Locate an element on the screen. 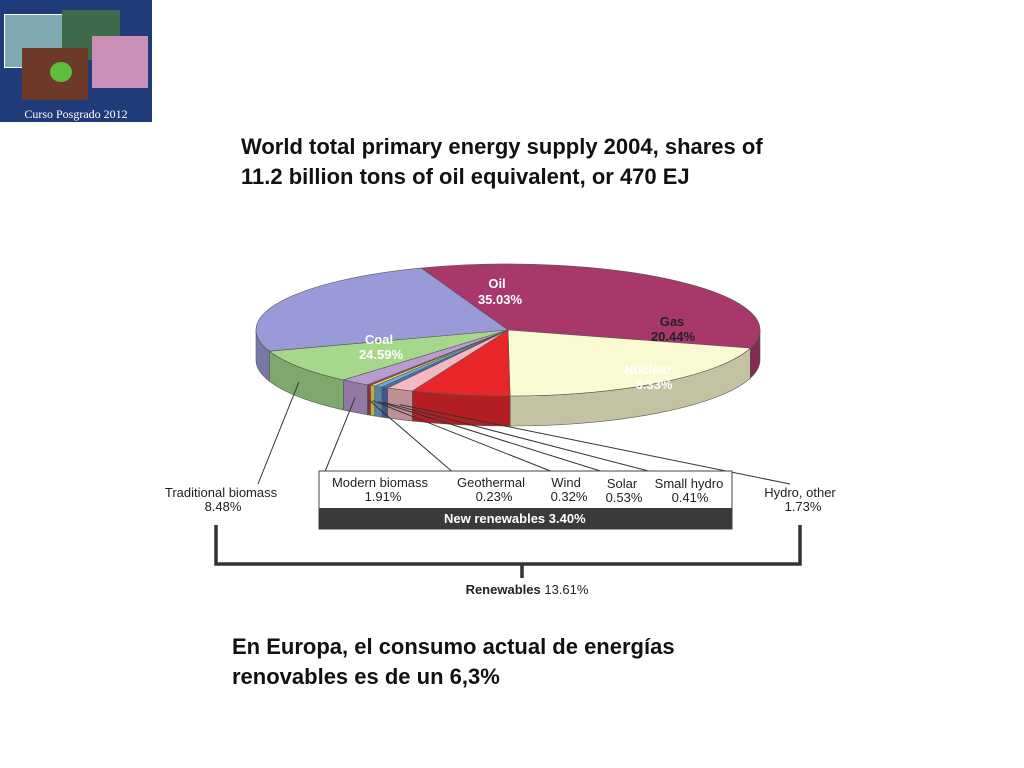 This screenshot has height=768, width=1024. leader-line-small-hydro is located at coordinates (522, 438).